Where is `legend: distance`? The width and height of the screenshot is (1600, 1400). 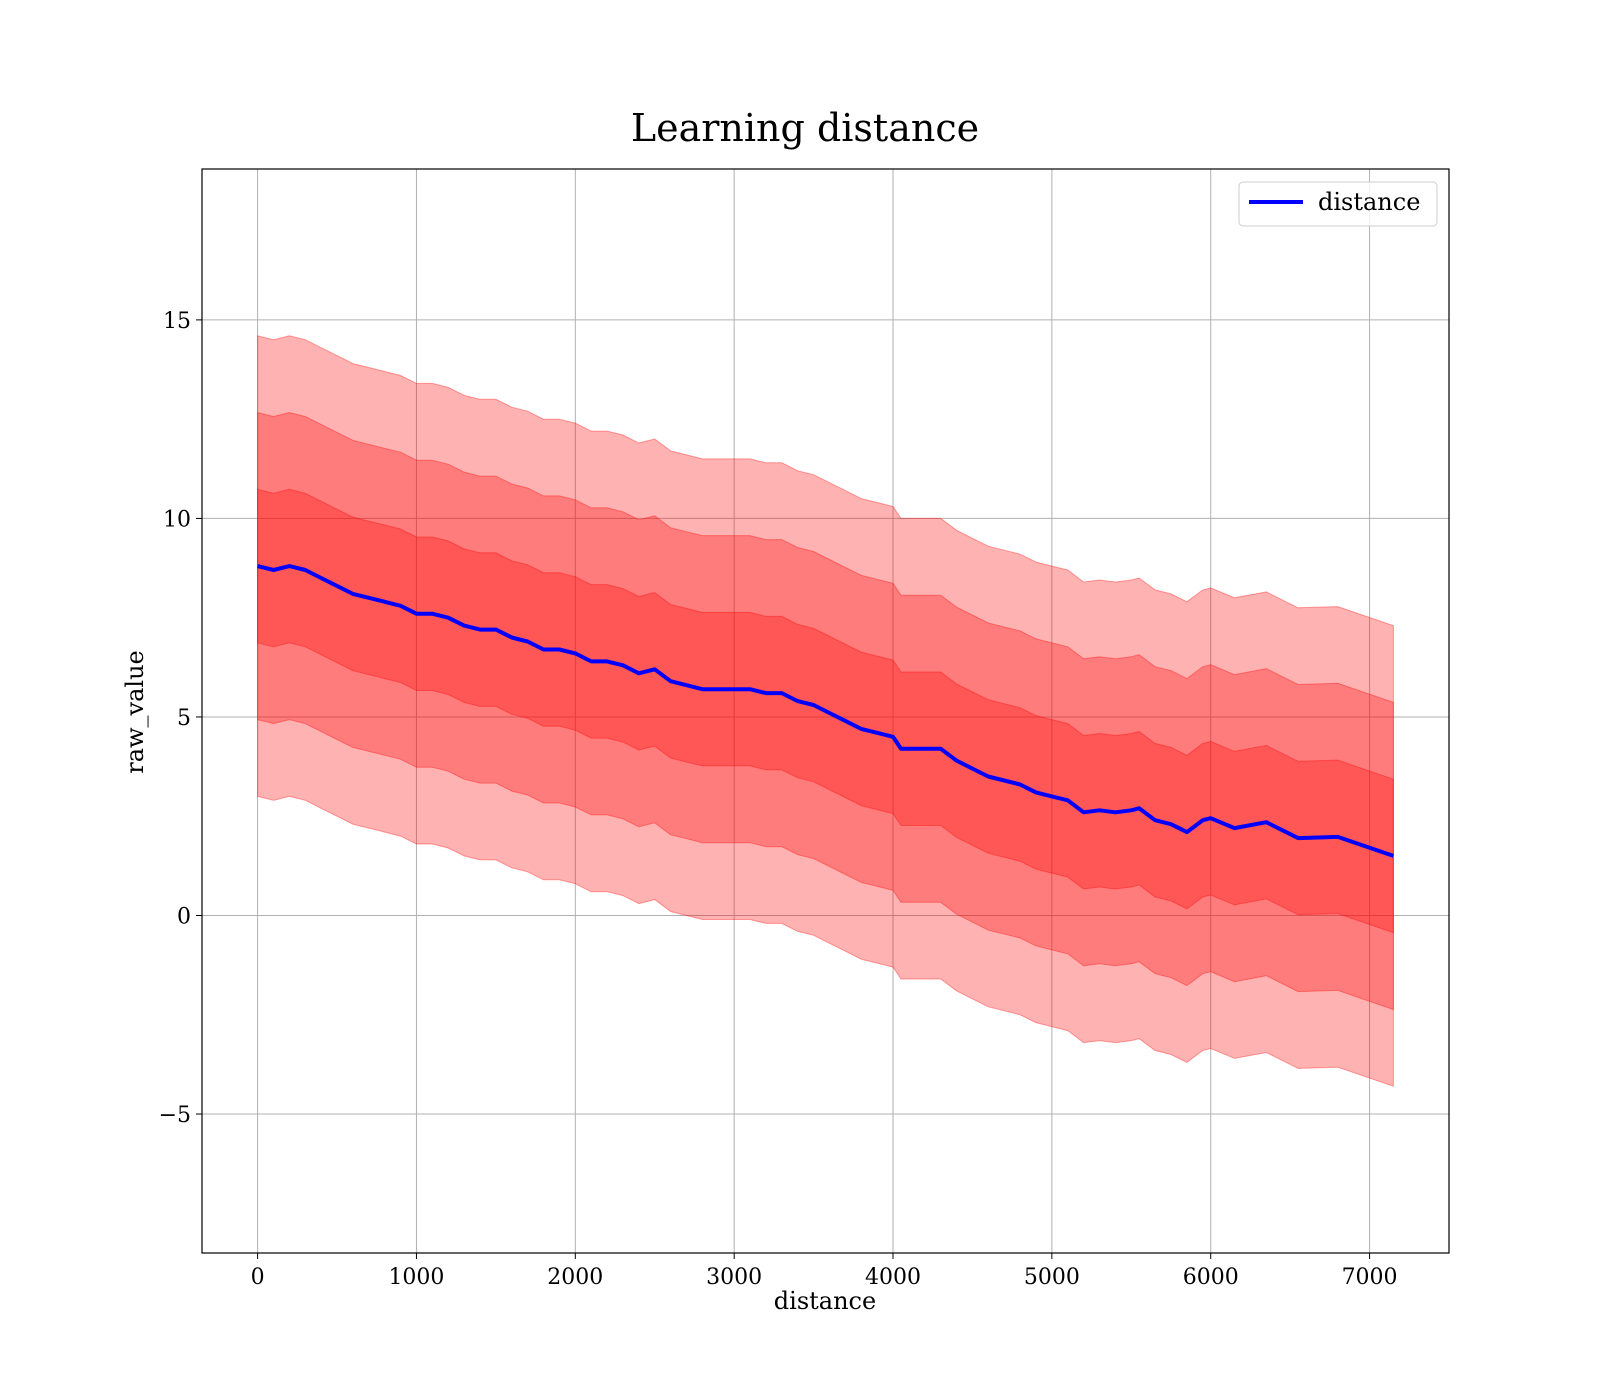 legend: distance is located at coordinates (1338, 204).